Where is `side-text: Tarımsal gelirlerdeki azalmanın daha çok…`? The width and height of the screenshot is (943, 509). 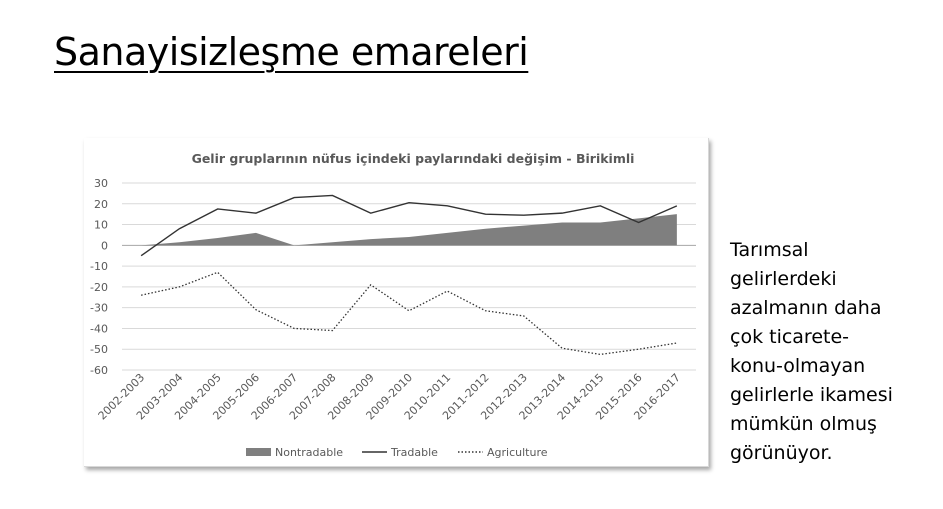
side-text: Tarımsal gelirlerdeki azalmanın daha çok… is located at coordinates (830, 352).